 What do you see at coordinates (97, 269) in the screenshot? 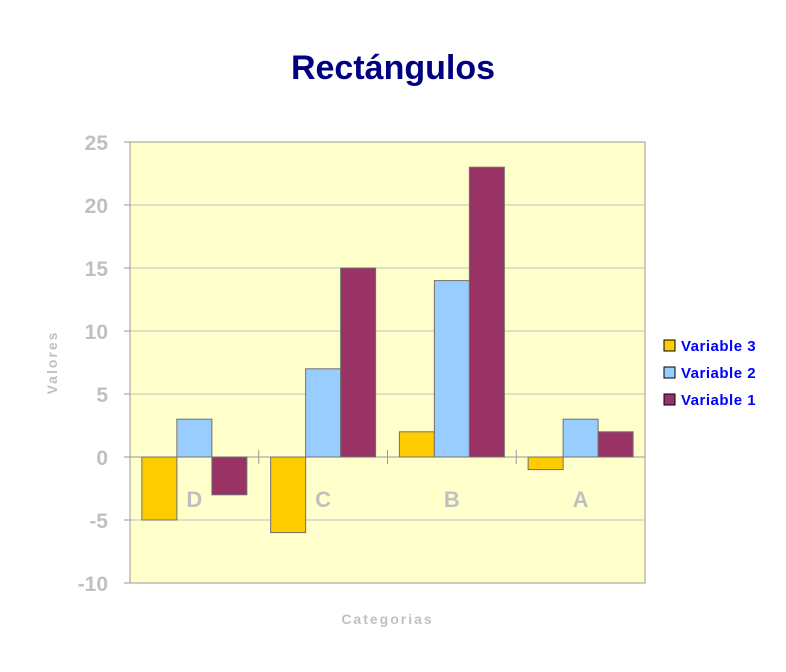
I see `y-tick-label: 15` at bounding box center [97, 269].